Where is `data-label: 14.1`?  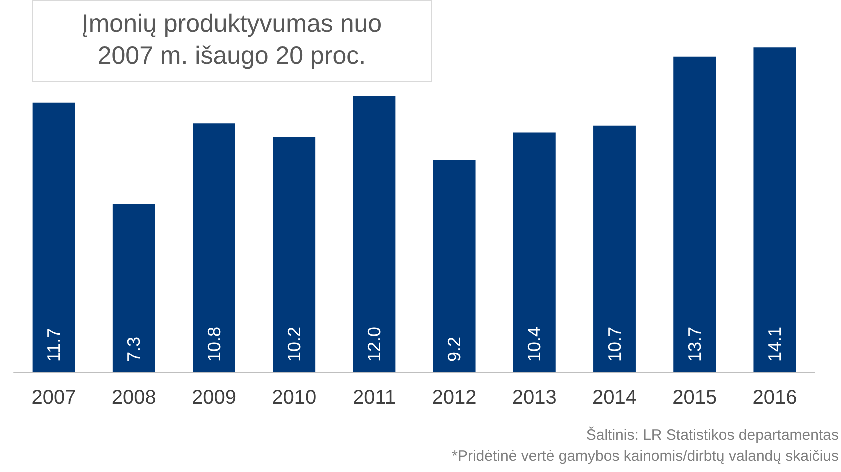 data-label: 14.1 is located at coordinates (774, 344).